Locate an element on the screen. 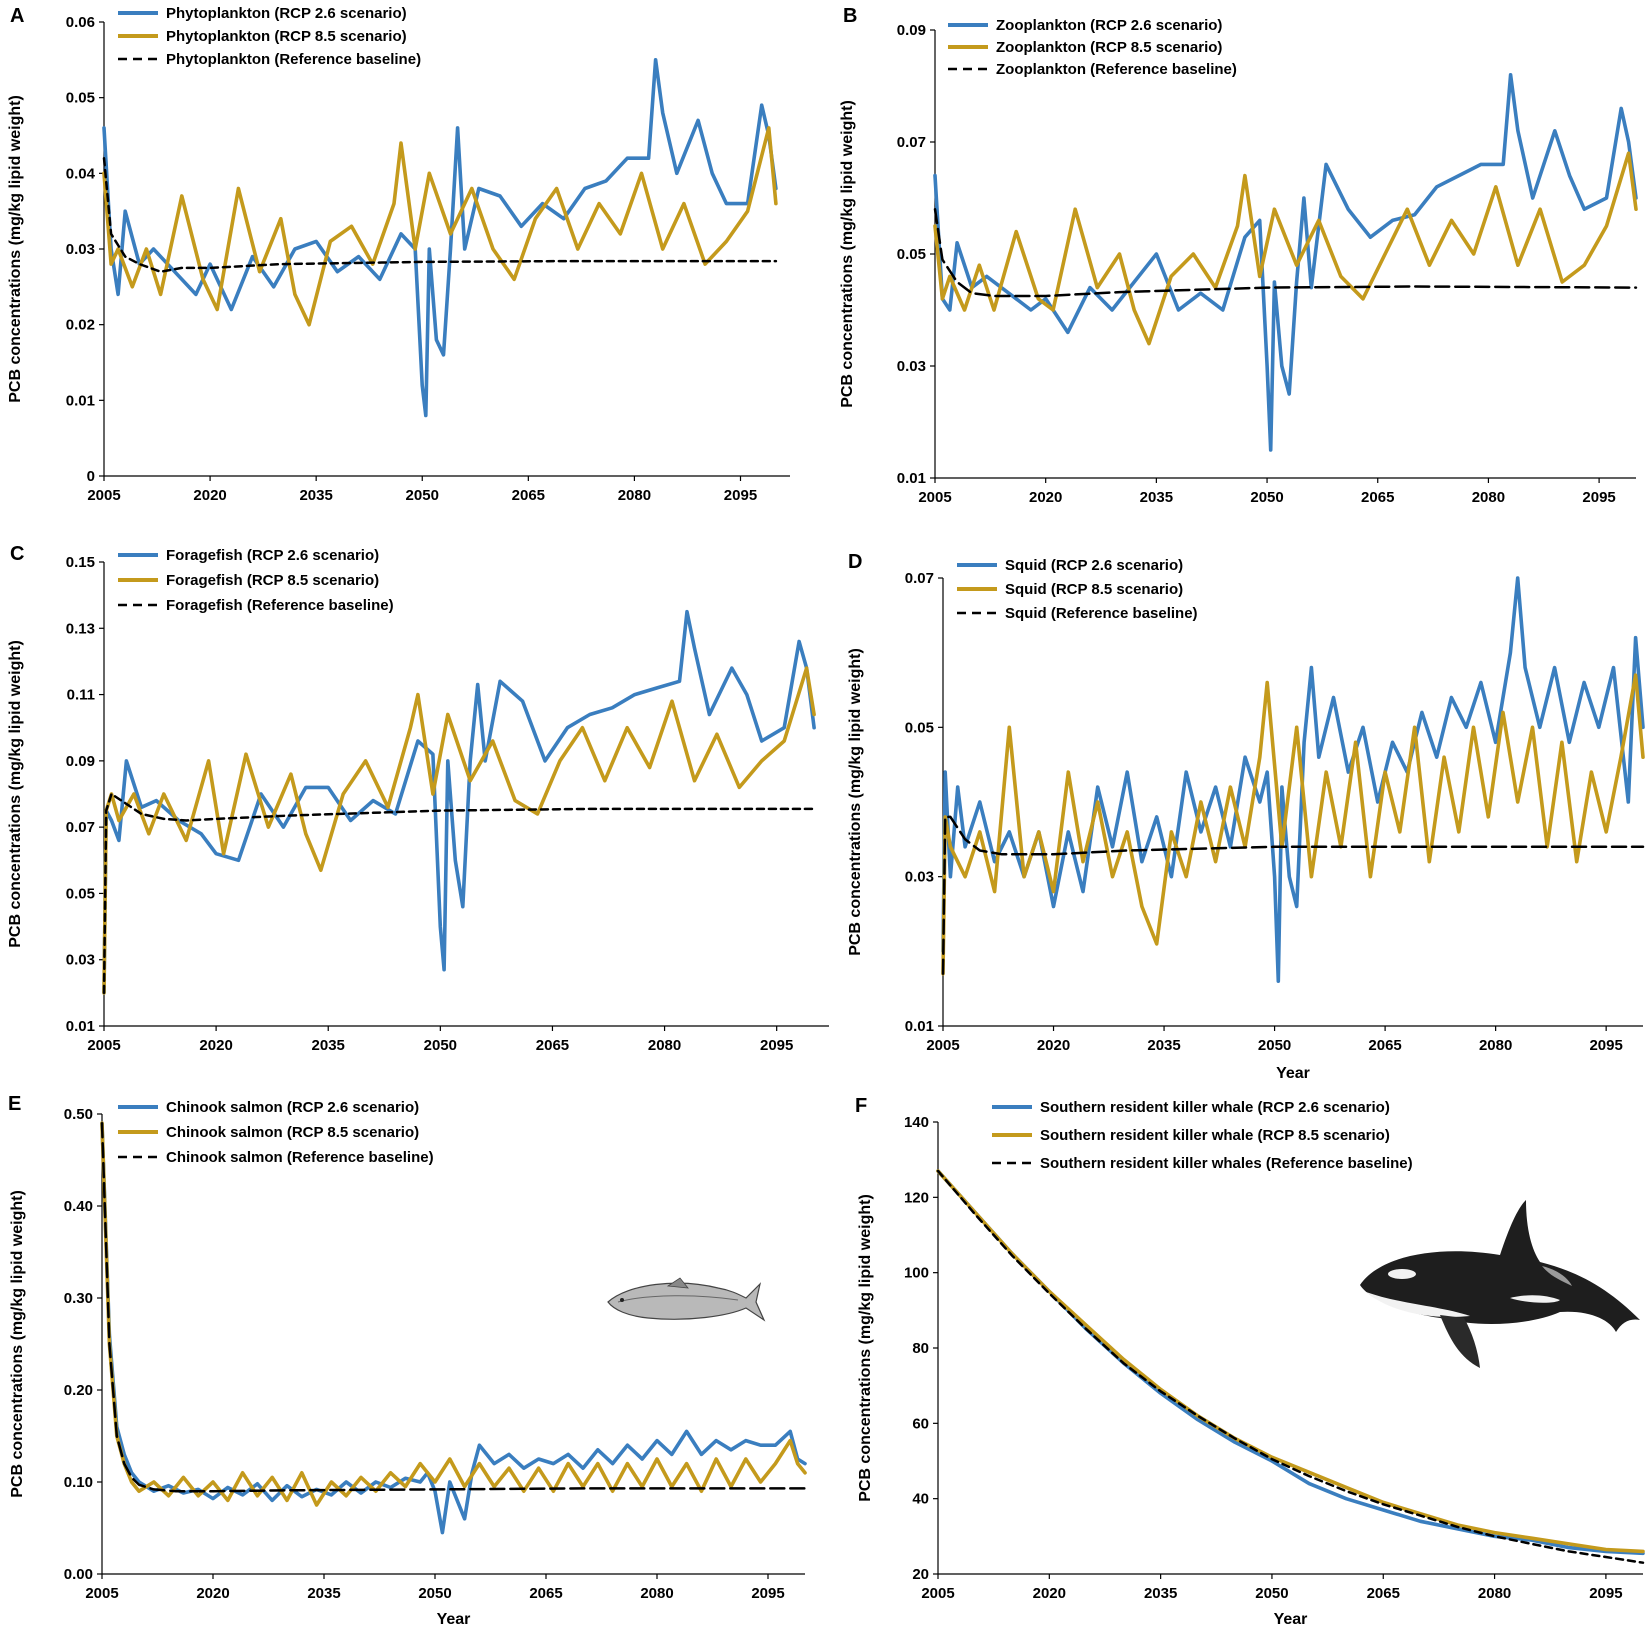 This screenshot has height=1630, width=1650. y-tick-label: 0.40 is located at coordinates (78, 1206).